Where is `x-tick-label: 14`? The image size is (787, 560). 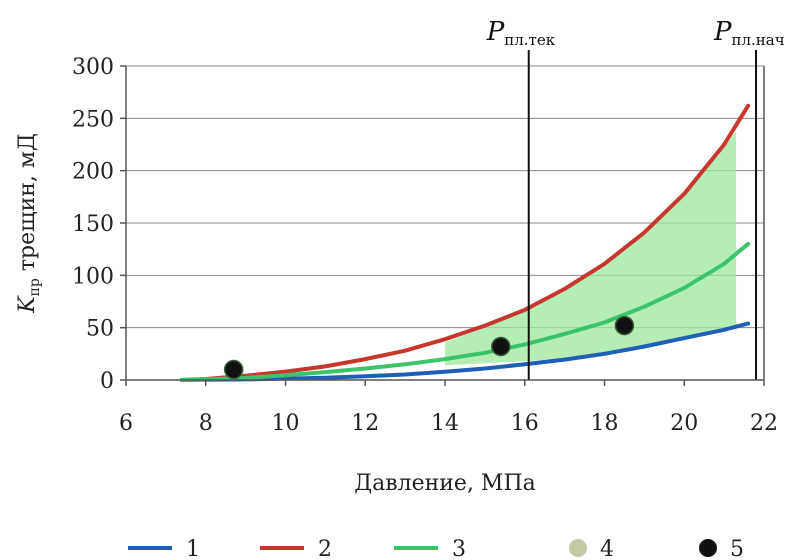 x-tick-label: 14 is located at coordinates (445, 423).